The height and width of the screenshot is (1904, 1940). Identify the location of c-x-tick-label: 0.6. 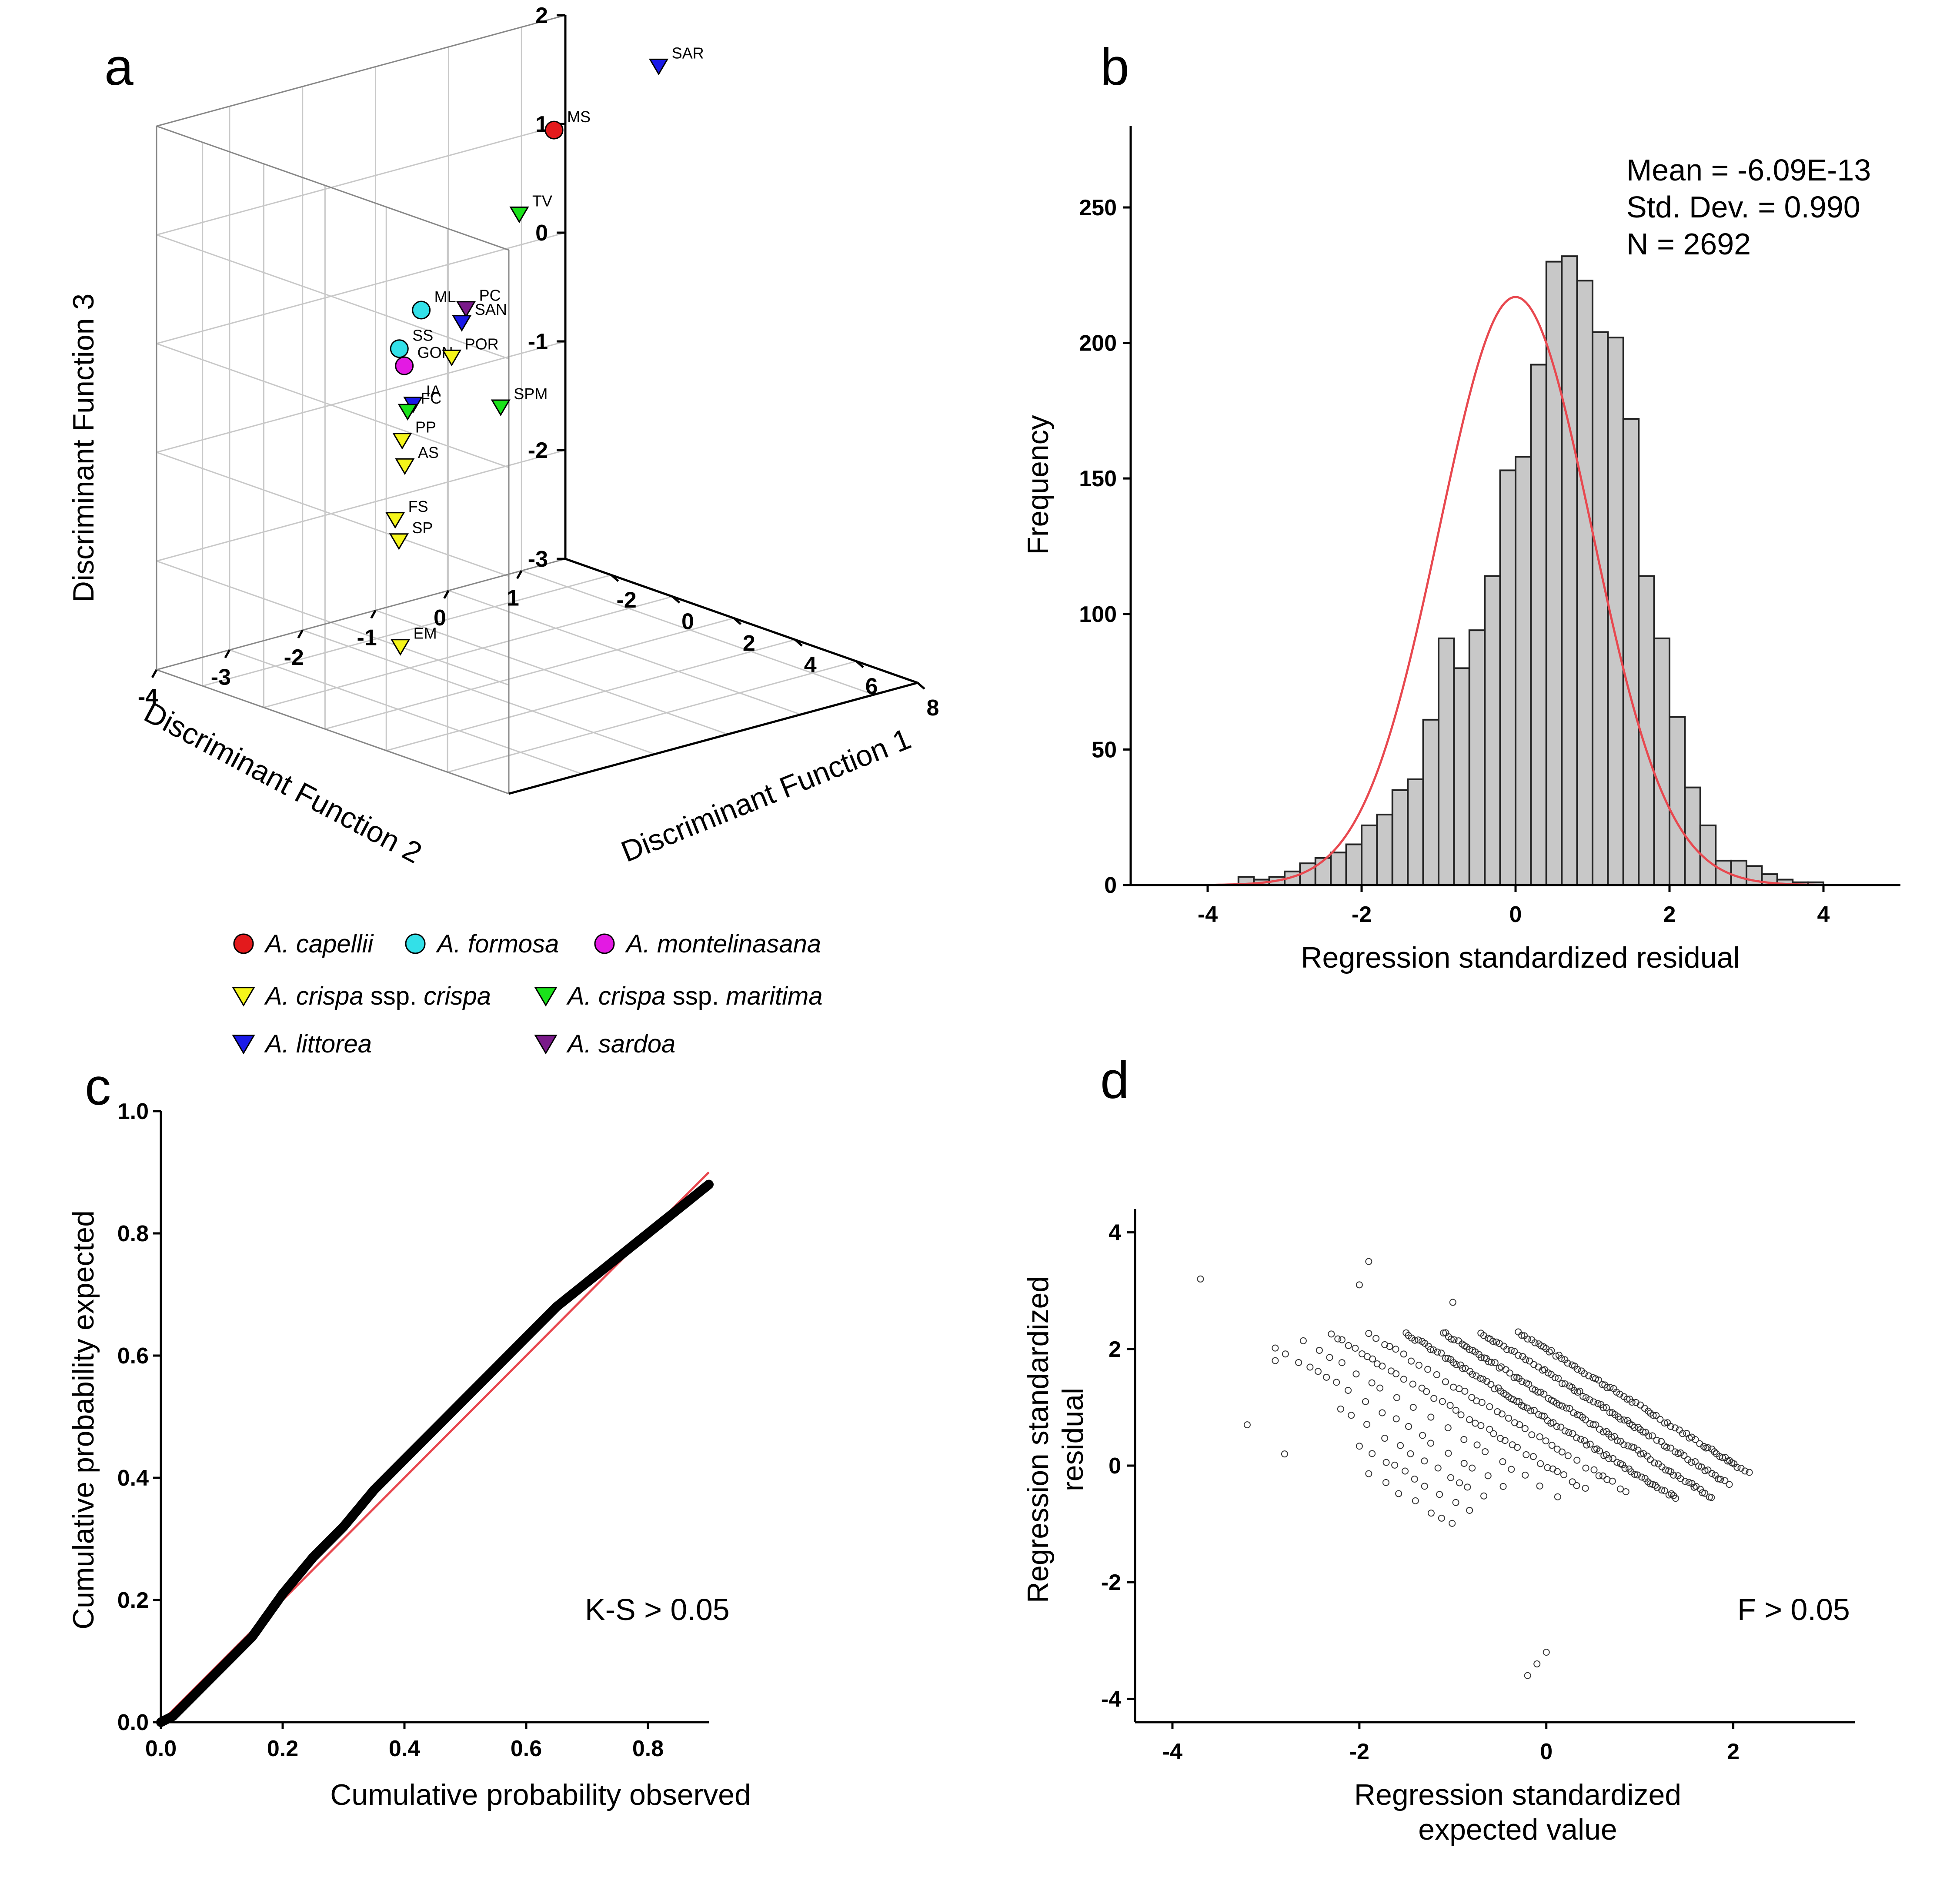
(526, 1748).